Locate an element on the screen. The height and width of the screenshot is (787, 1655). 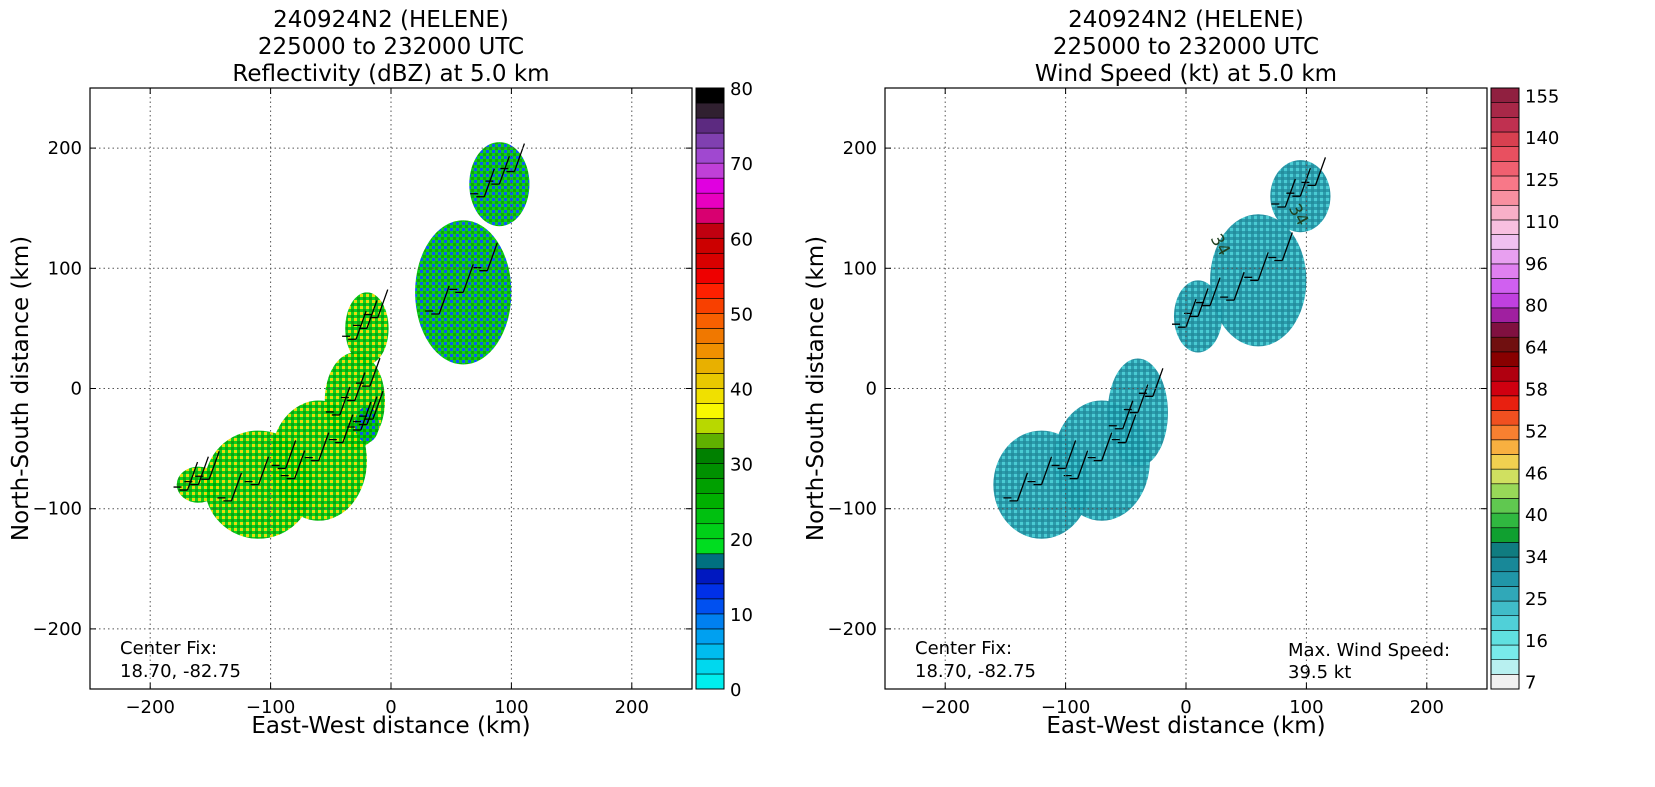
chart-title-line: 225000 to 232000 UTC is located at coordinates (391, 47).